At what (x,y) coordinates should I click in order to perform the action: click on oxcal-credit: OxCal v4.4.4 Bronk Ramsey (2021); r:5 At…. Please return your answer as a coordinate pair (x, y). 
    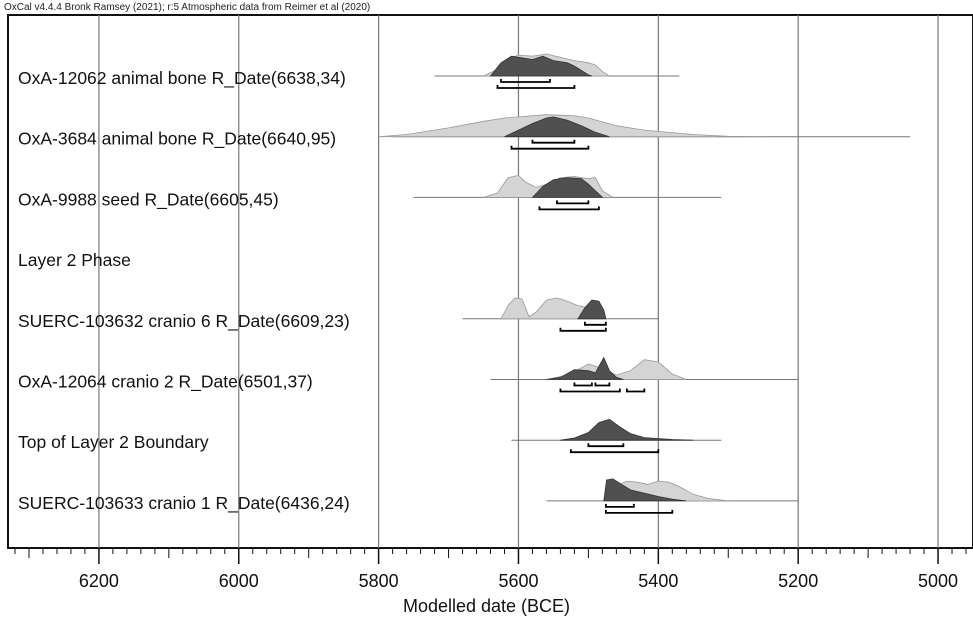
    Looking at the image, I should click on (187, 7).